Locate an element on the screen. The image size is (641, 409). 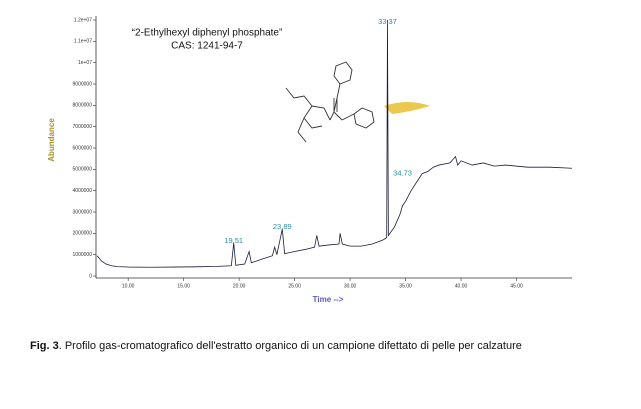
y-tick-label: 1e+07 is located at coordinates (85, 63).